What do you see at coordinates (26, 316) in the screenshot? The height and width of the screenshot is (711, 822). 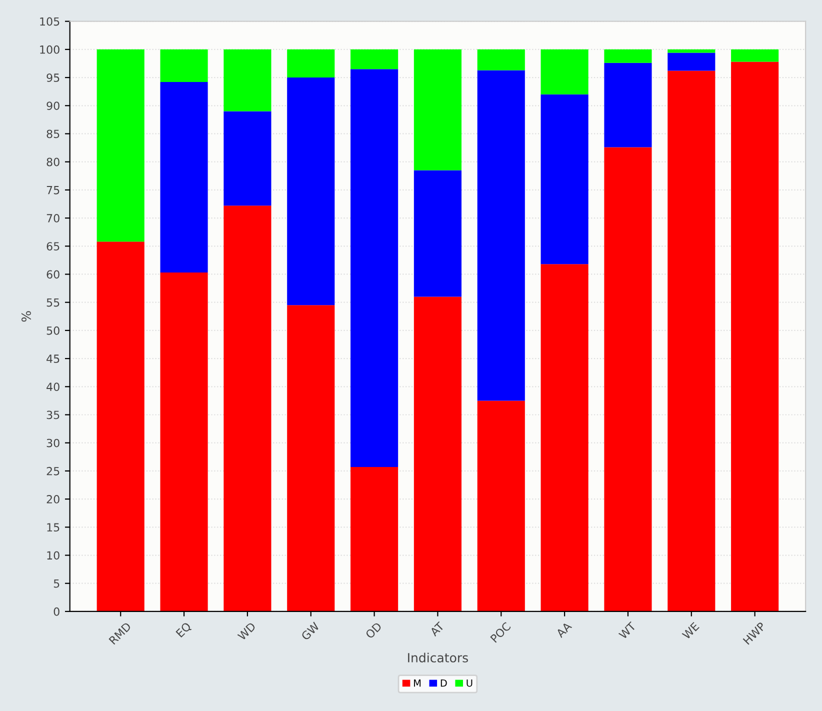 I see `y-axis-title: %` at bounding box center [26, 316].